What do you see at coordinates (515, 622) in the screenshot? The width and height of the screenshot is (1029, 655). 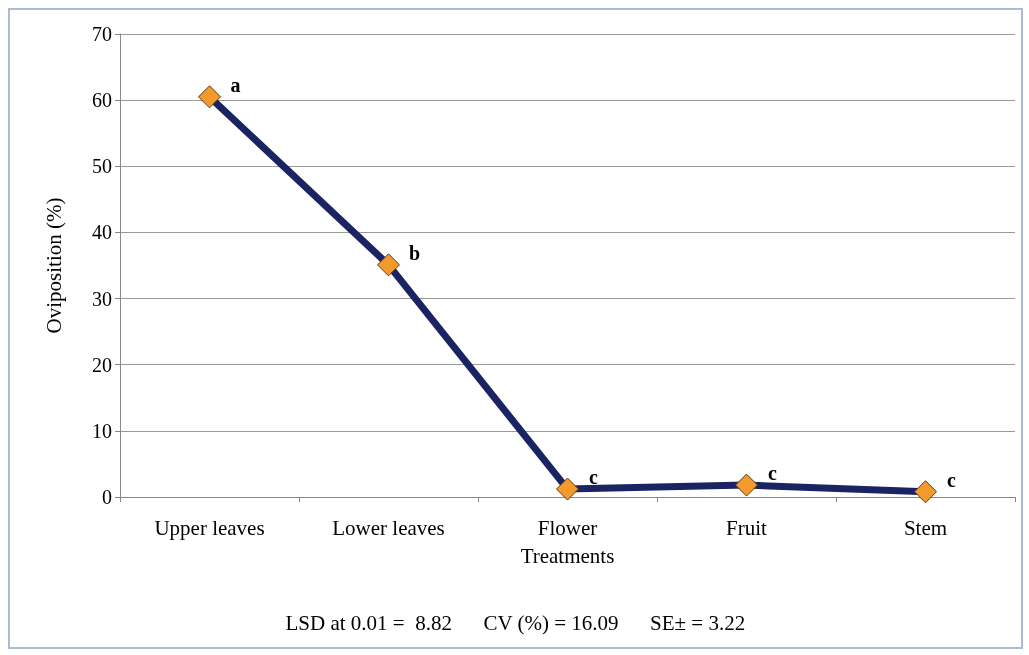 I see `text: LSD at 0.01 = 8.82 CV (%) = 16.09 SE± = 3.22` at bounding box center [515, 622].